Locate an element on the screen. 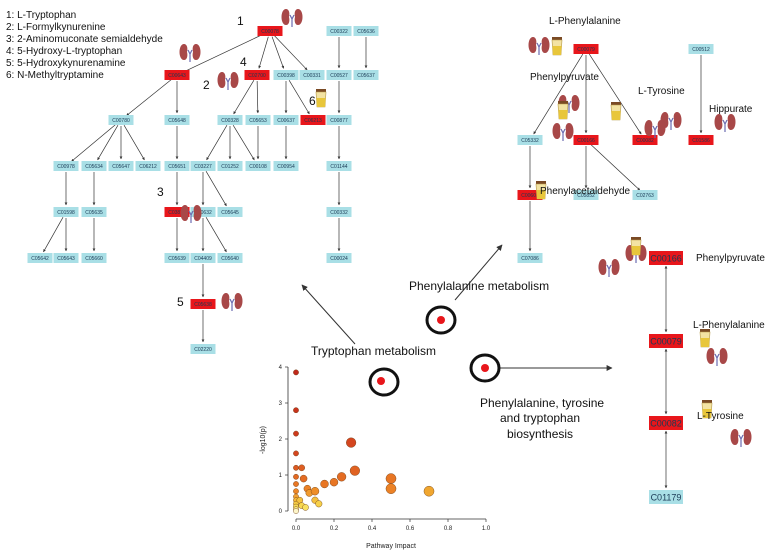 Image resolution: width=773 pixels, height=555 pixels. node-label: C05645 is located at coordinates (230, 213).